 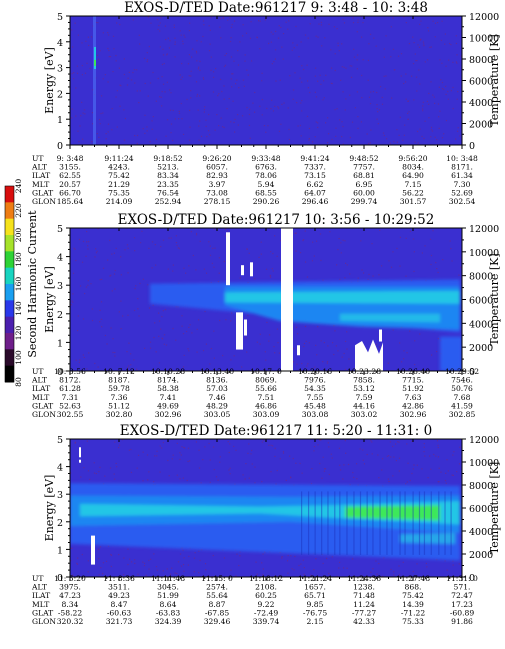 I want to click on orbit-value: 73.15, so click(x=315, y=175).